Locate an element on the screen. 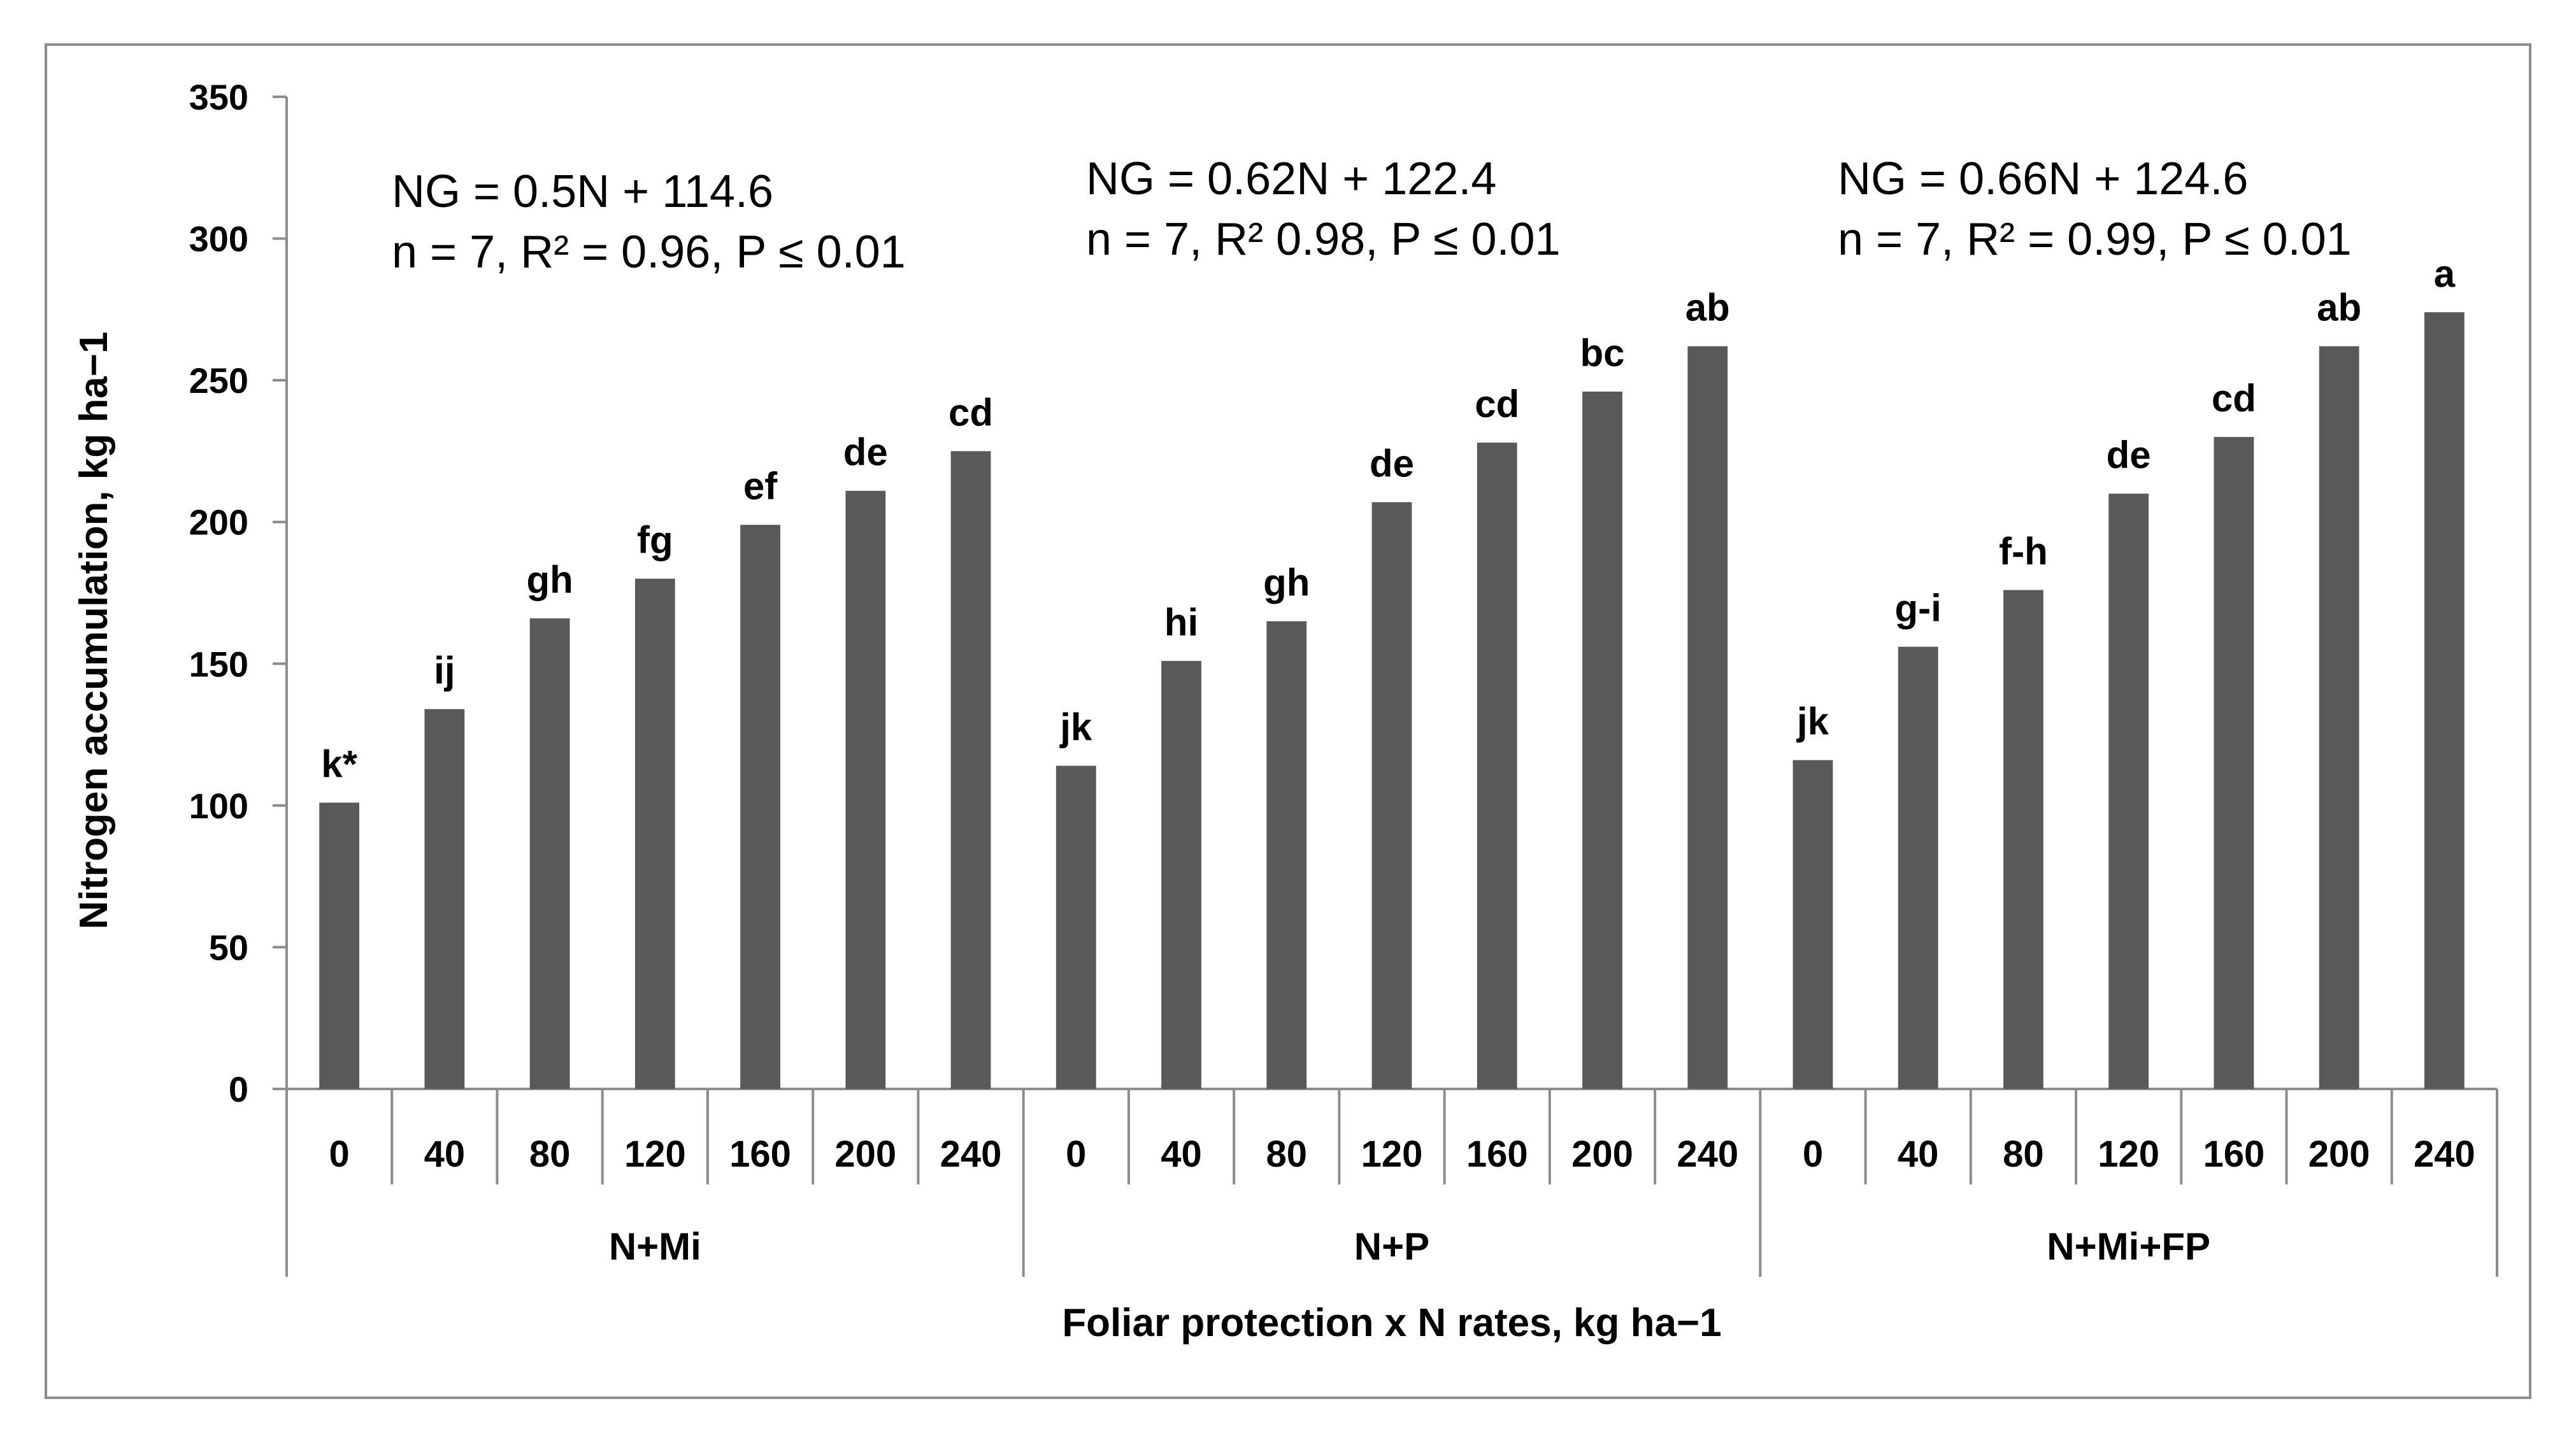  bar-significance-label: fg is located at coordinates (655, 541).